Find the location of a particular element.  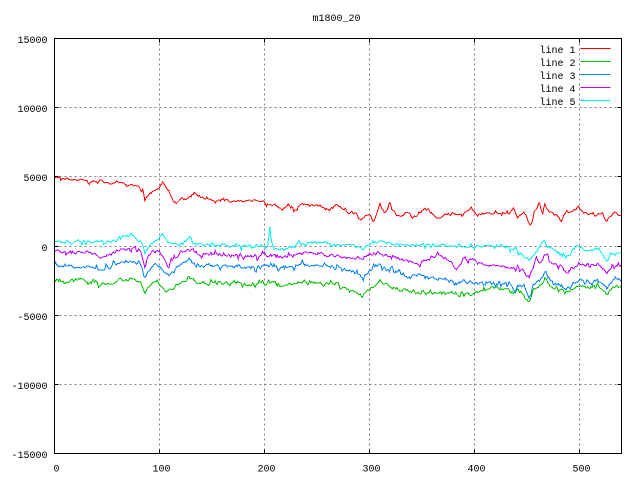

svg-text: -10000 is located at coordinates (29, 387).